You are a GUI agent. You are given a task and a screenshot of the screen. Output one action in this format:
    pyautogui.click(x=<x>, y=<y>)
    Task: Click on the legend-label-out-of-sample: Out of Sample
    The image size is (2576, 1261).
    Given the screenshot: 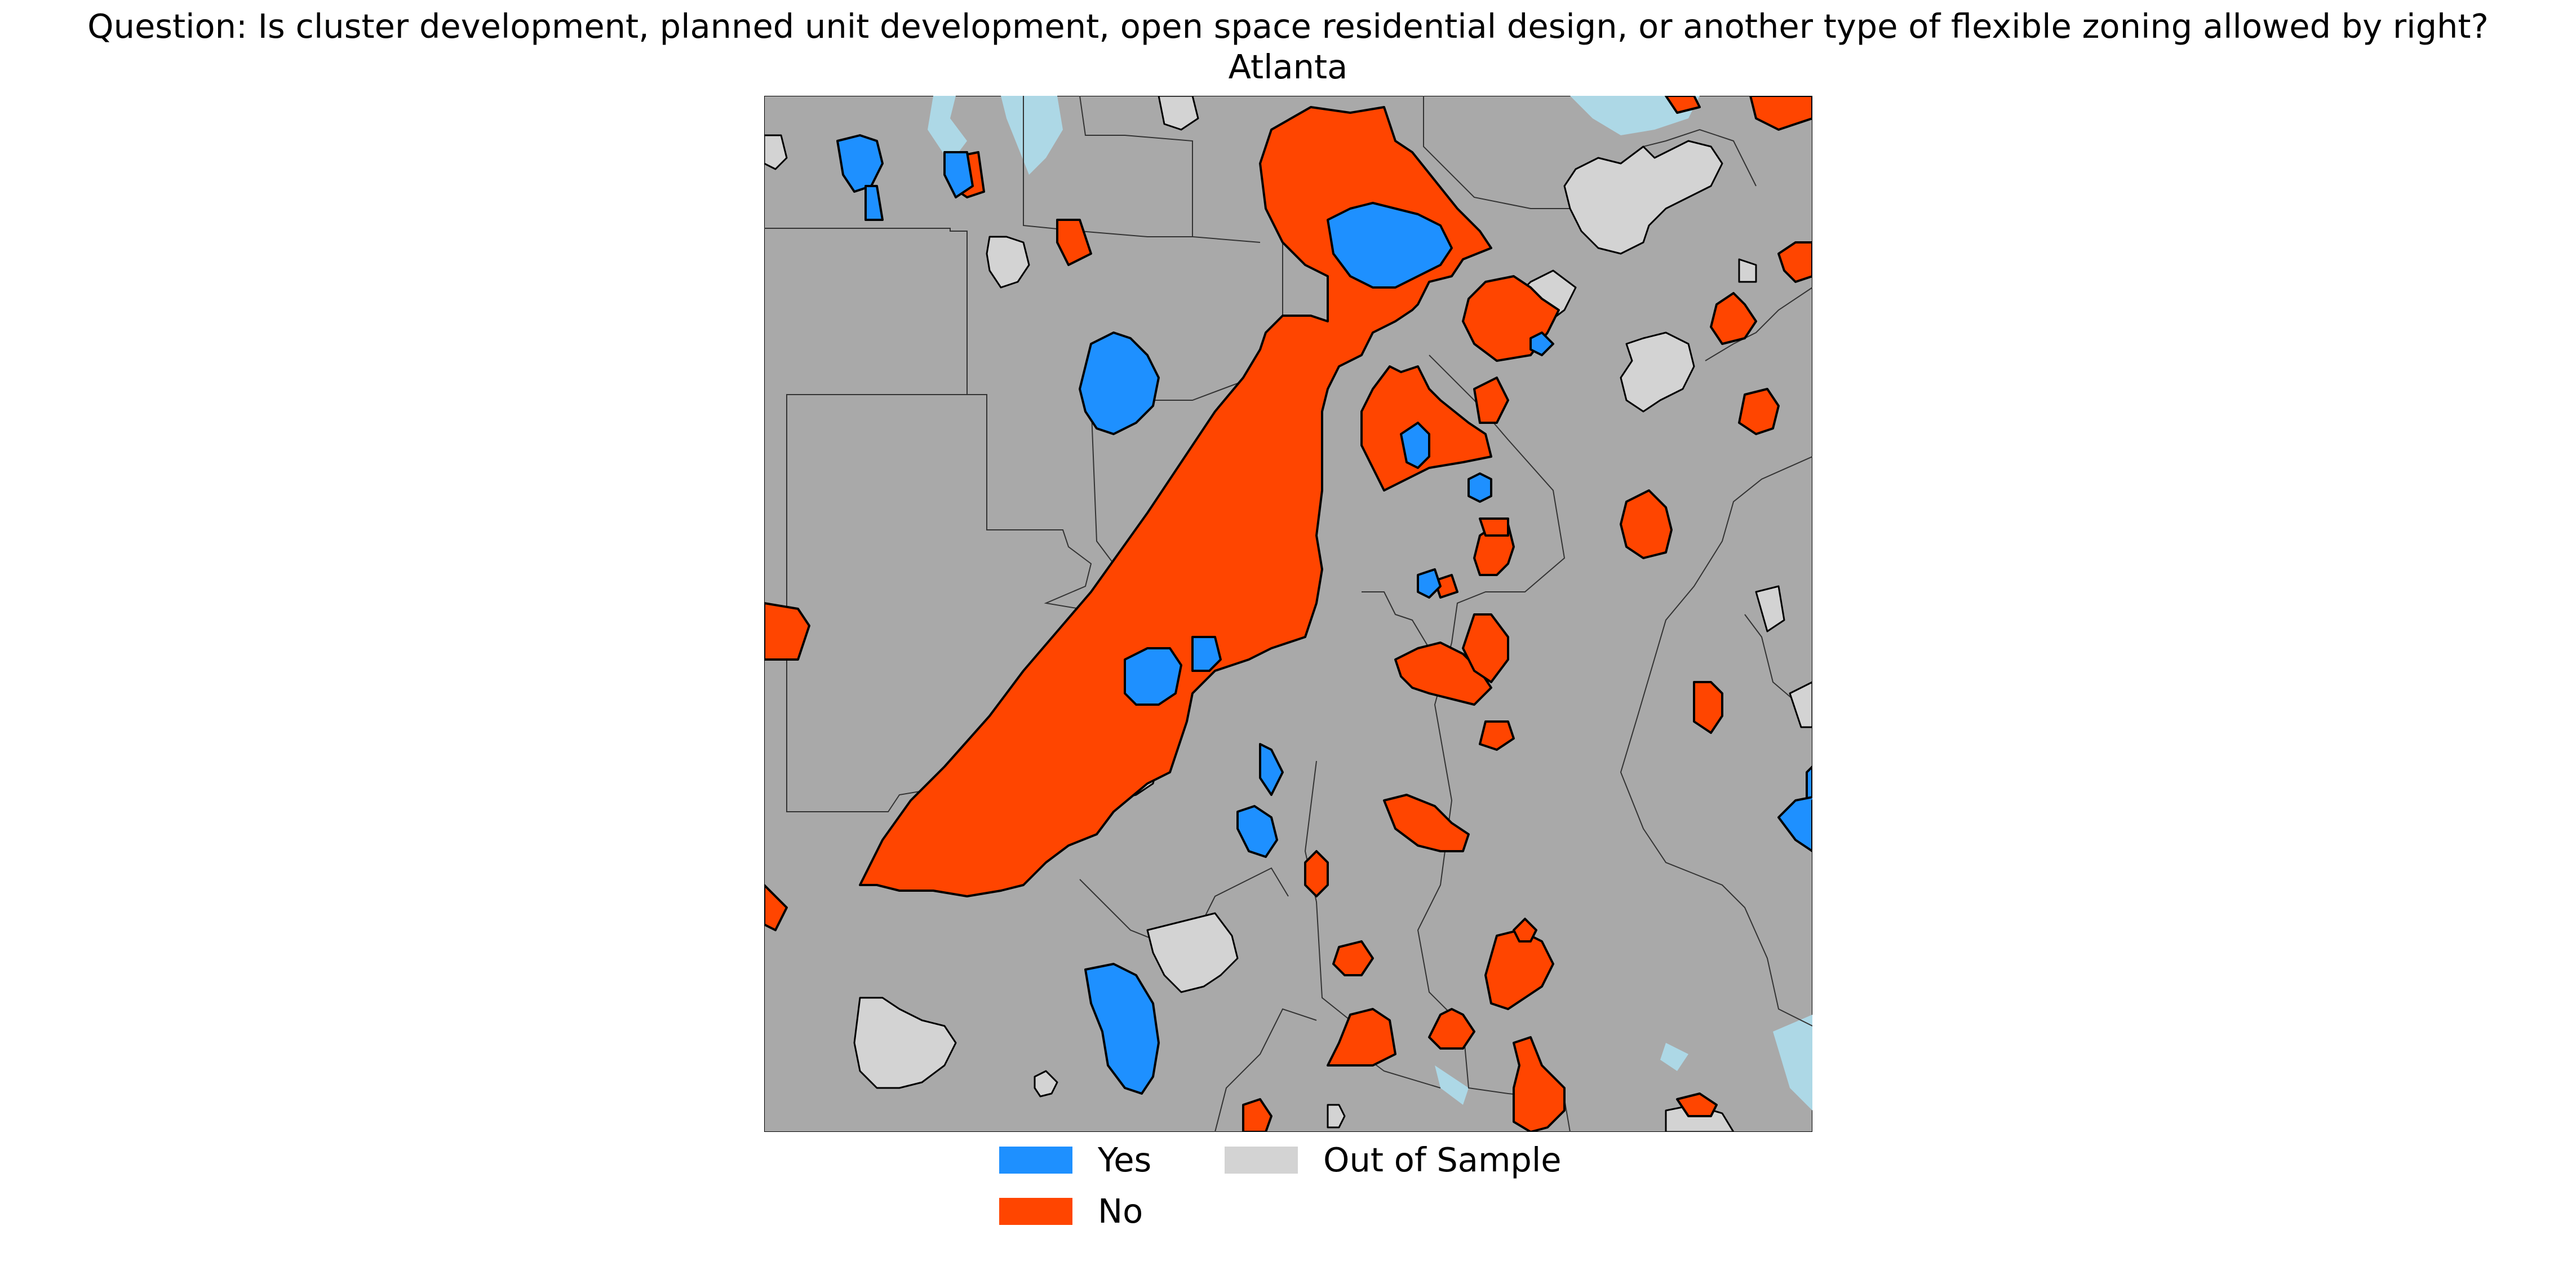 What is the action you would take?
    pyautogui.click(x=1442, y=1159)
    